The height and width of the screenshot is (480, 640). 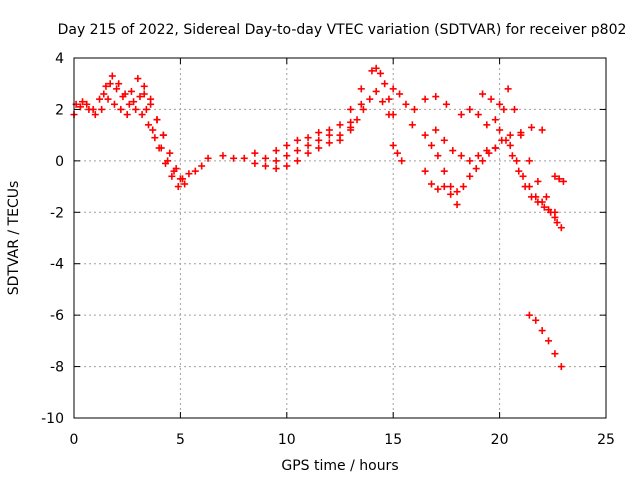 I want to click on series-s20, so click(x=545, y=341).